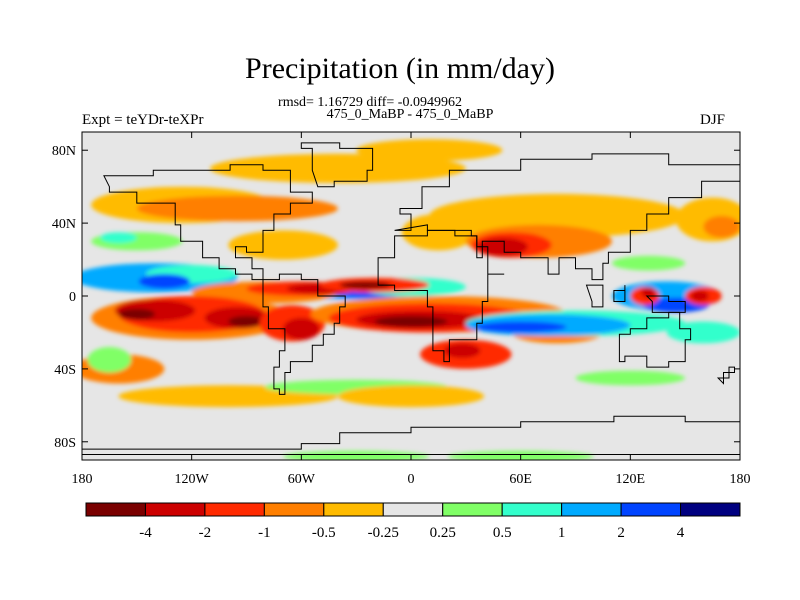  Describe the element at coordinates (443, 533) in the screenshot. I see `colorbar-label: 0.25` at that location.